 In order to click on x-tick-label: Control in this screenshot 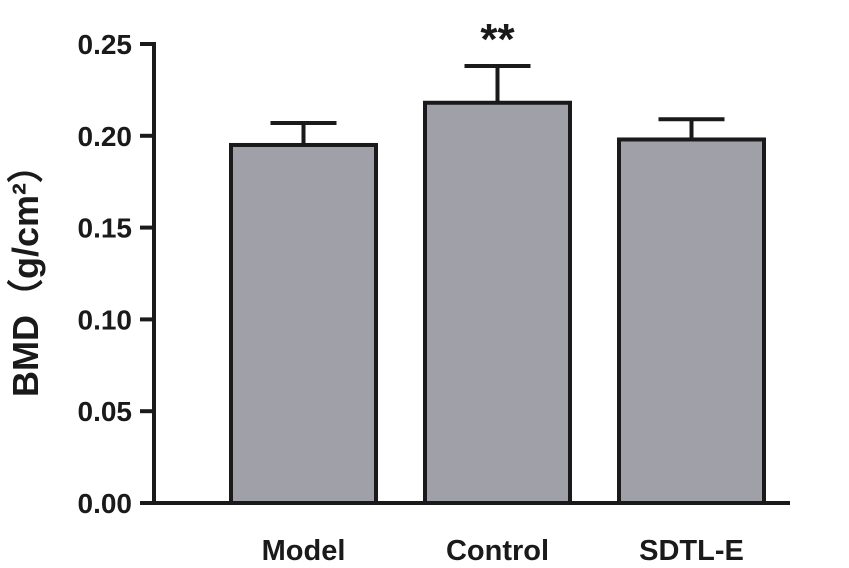, I will do `click(497, 551)`.